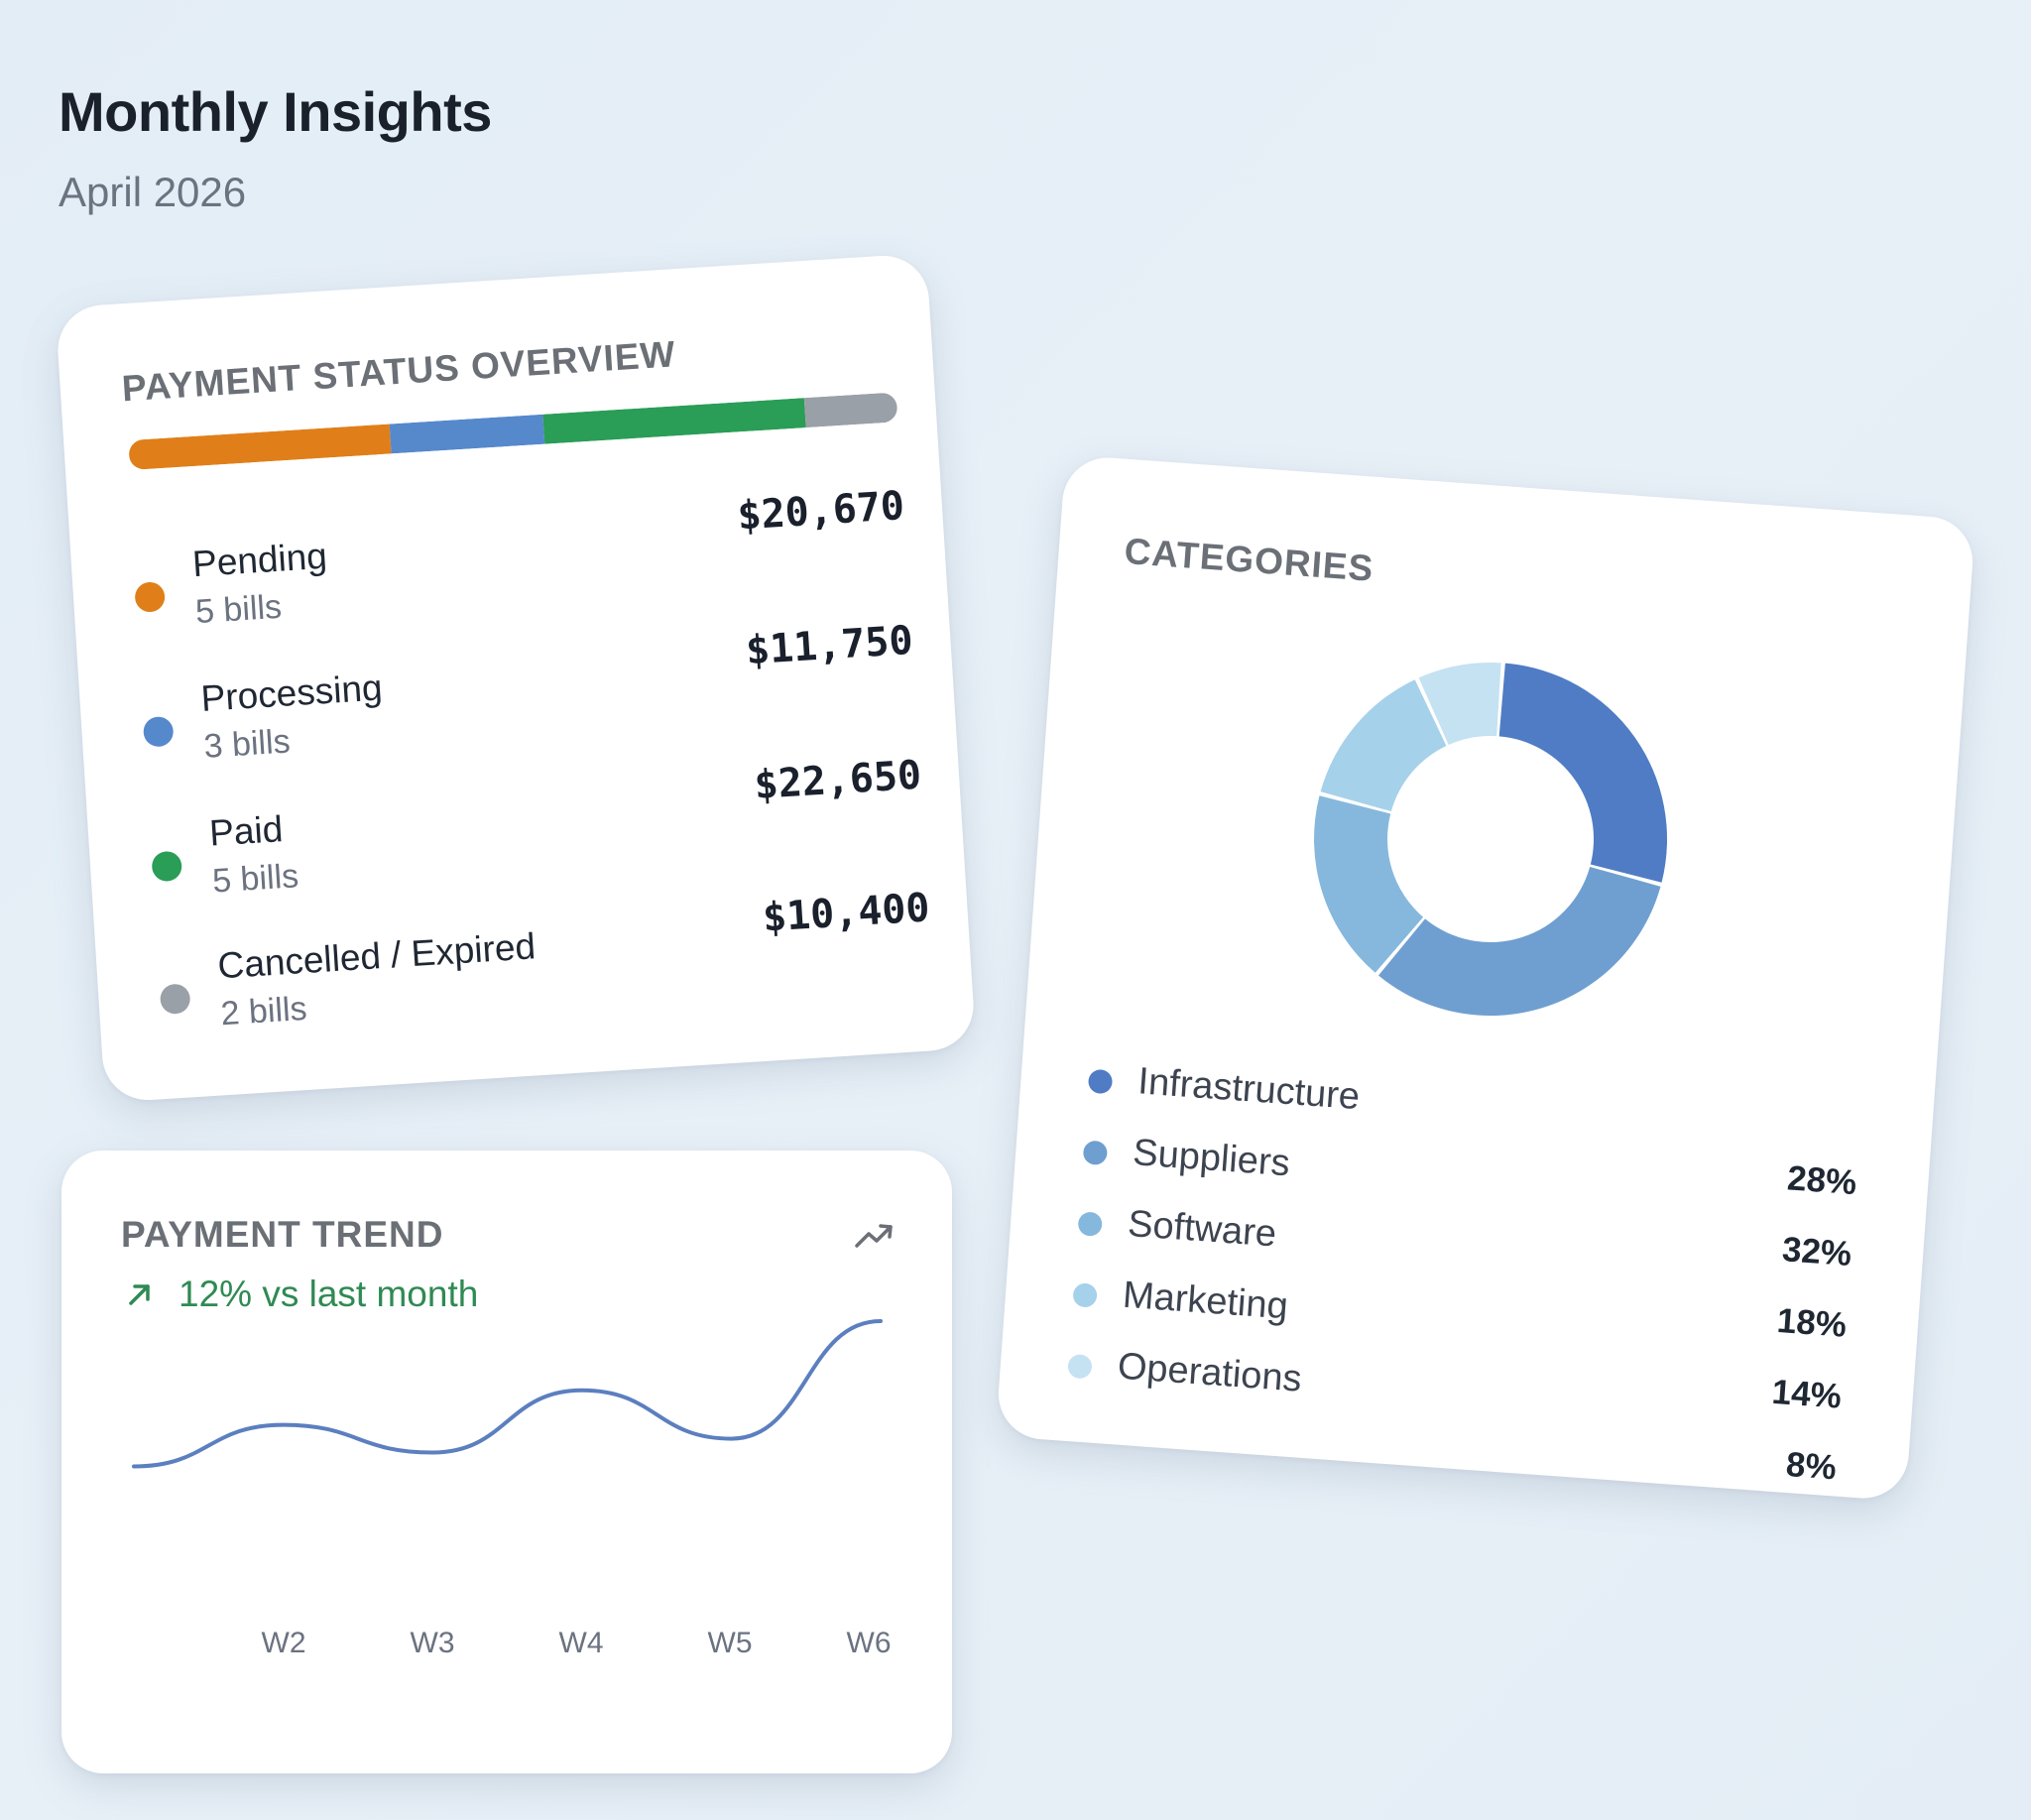  Describe the element at coordinates (838, 780) in the screenshot. I see `status-amount: $22,650` at that location.